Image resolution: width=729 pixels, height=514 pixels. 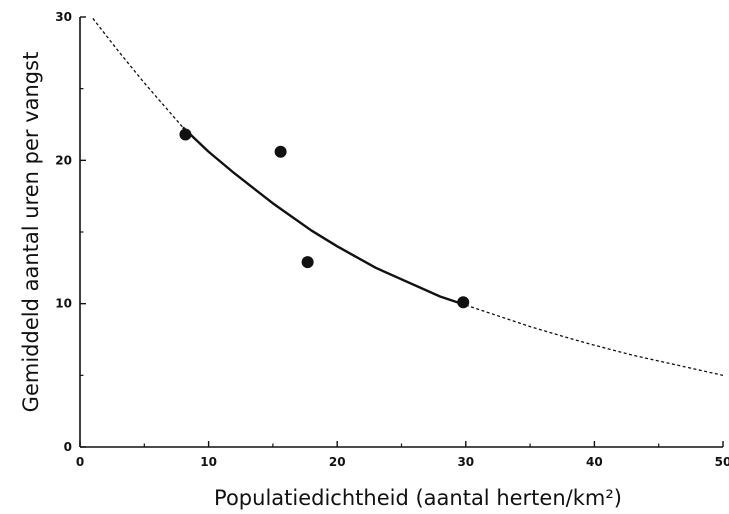 I want to click on y-axis-title: Gemiddeld aantal uren per vangst, so click(x=31, y=232).